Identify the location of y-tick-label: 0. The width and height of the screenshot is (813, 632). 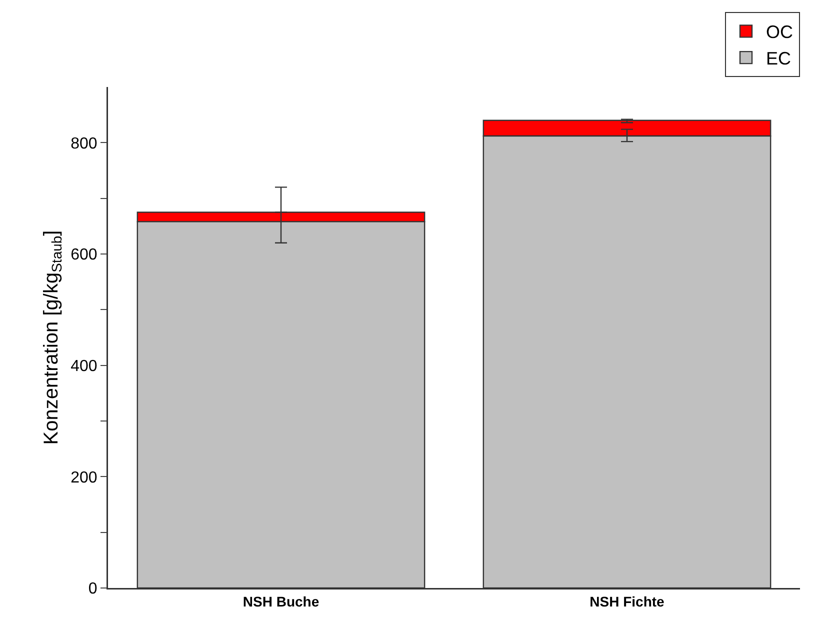
(93, 589).